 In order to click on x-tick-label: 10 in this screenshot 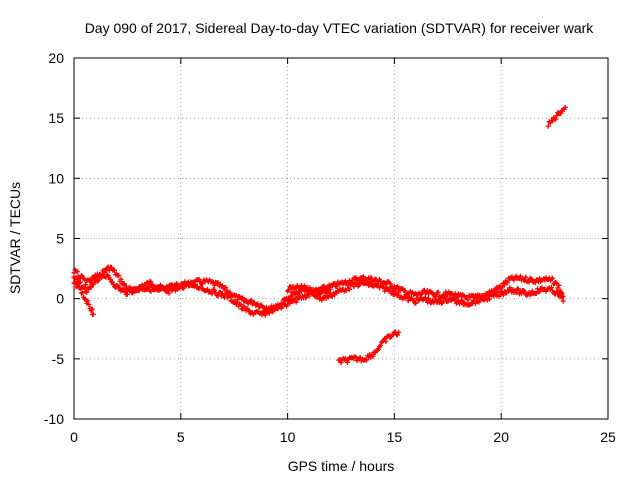, I will do `click(288, 437)`.